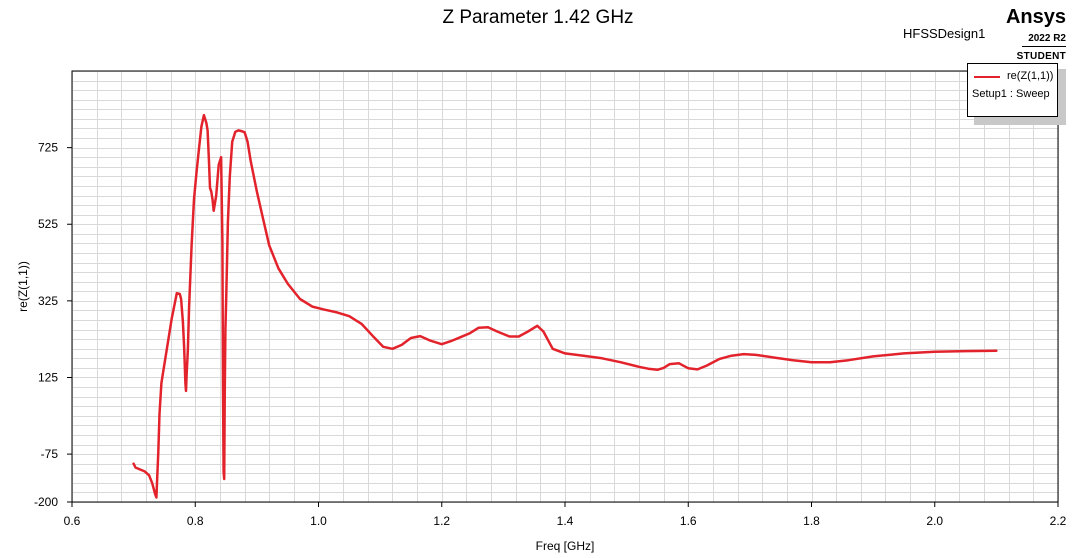 The height and width of the screenshot is (558, 1076). I want to click on y-tick-label: 125, so click(48, 377).